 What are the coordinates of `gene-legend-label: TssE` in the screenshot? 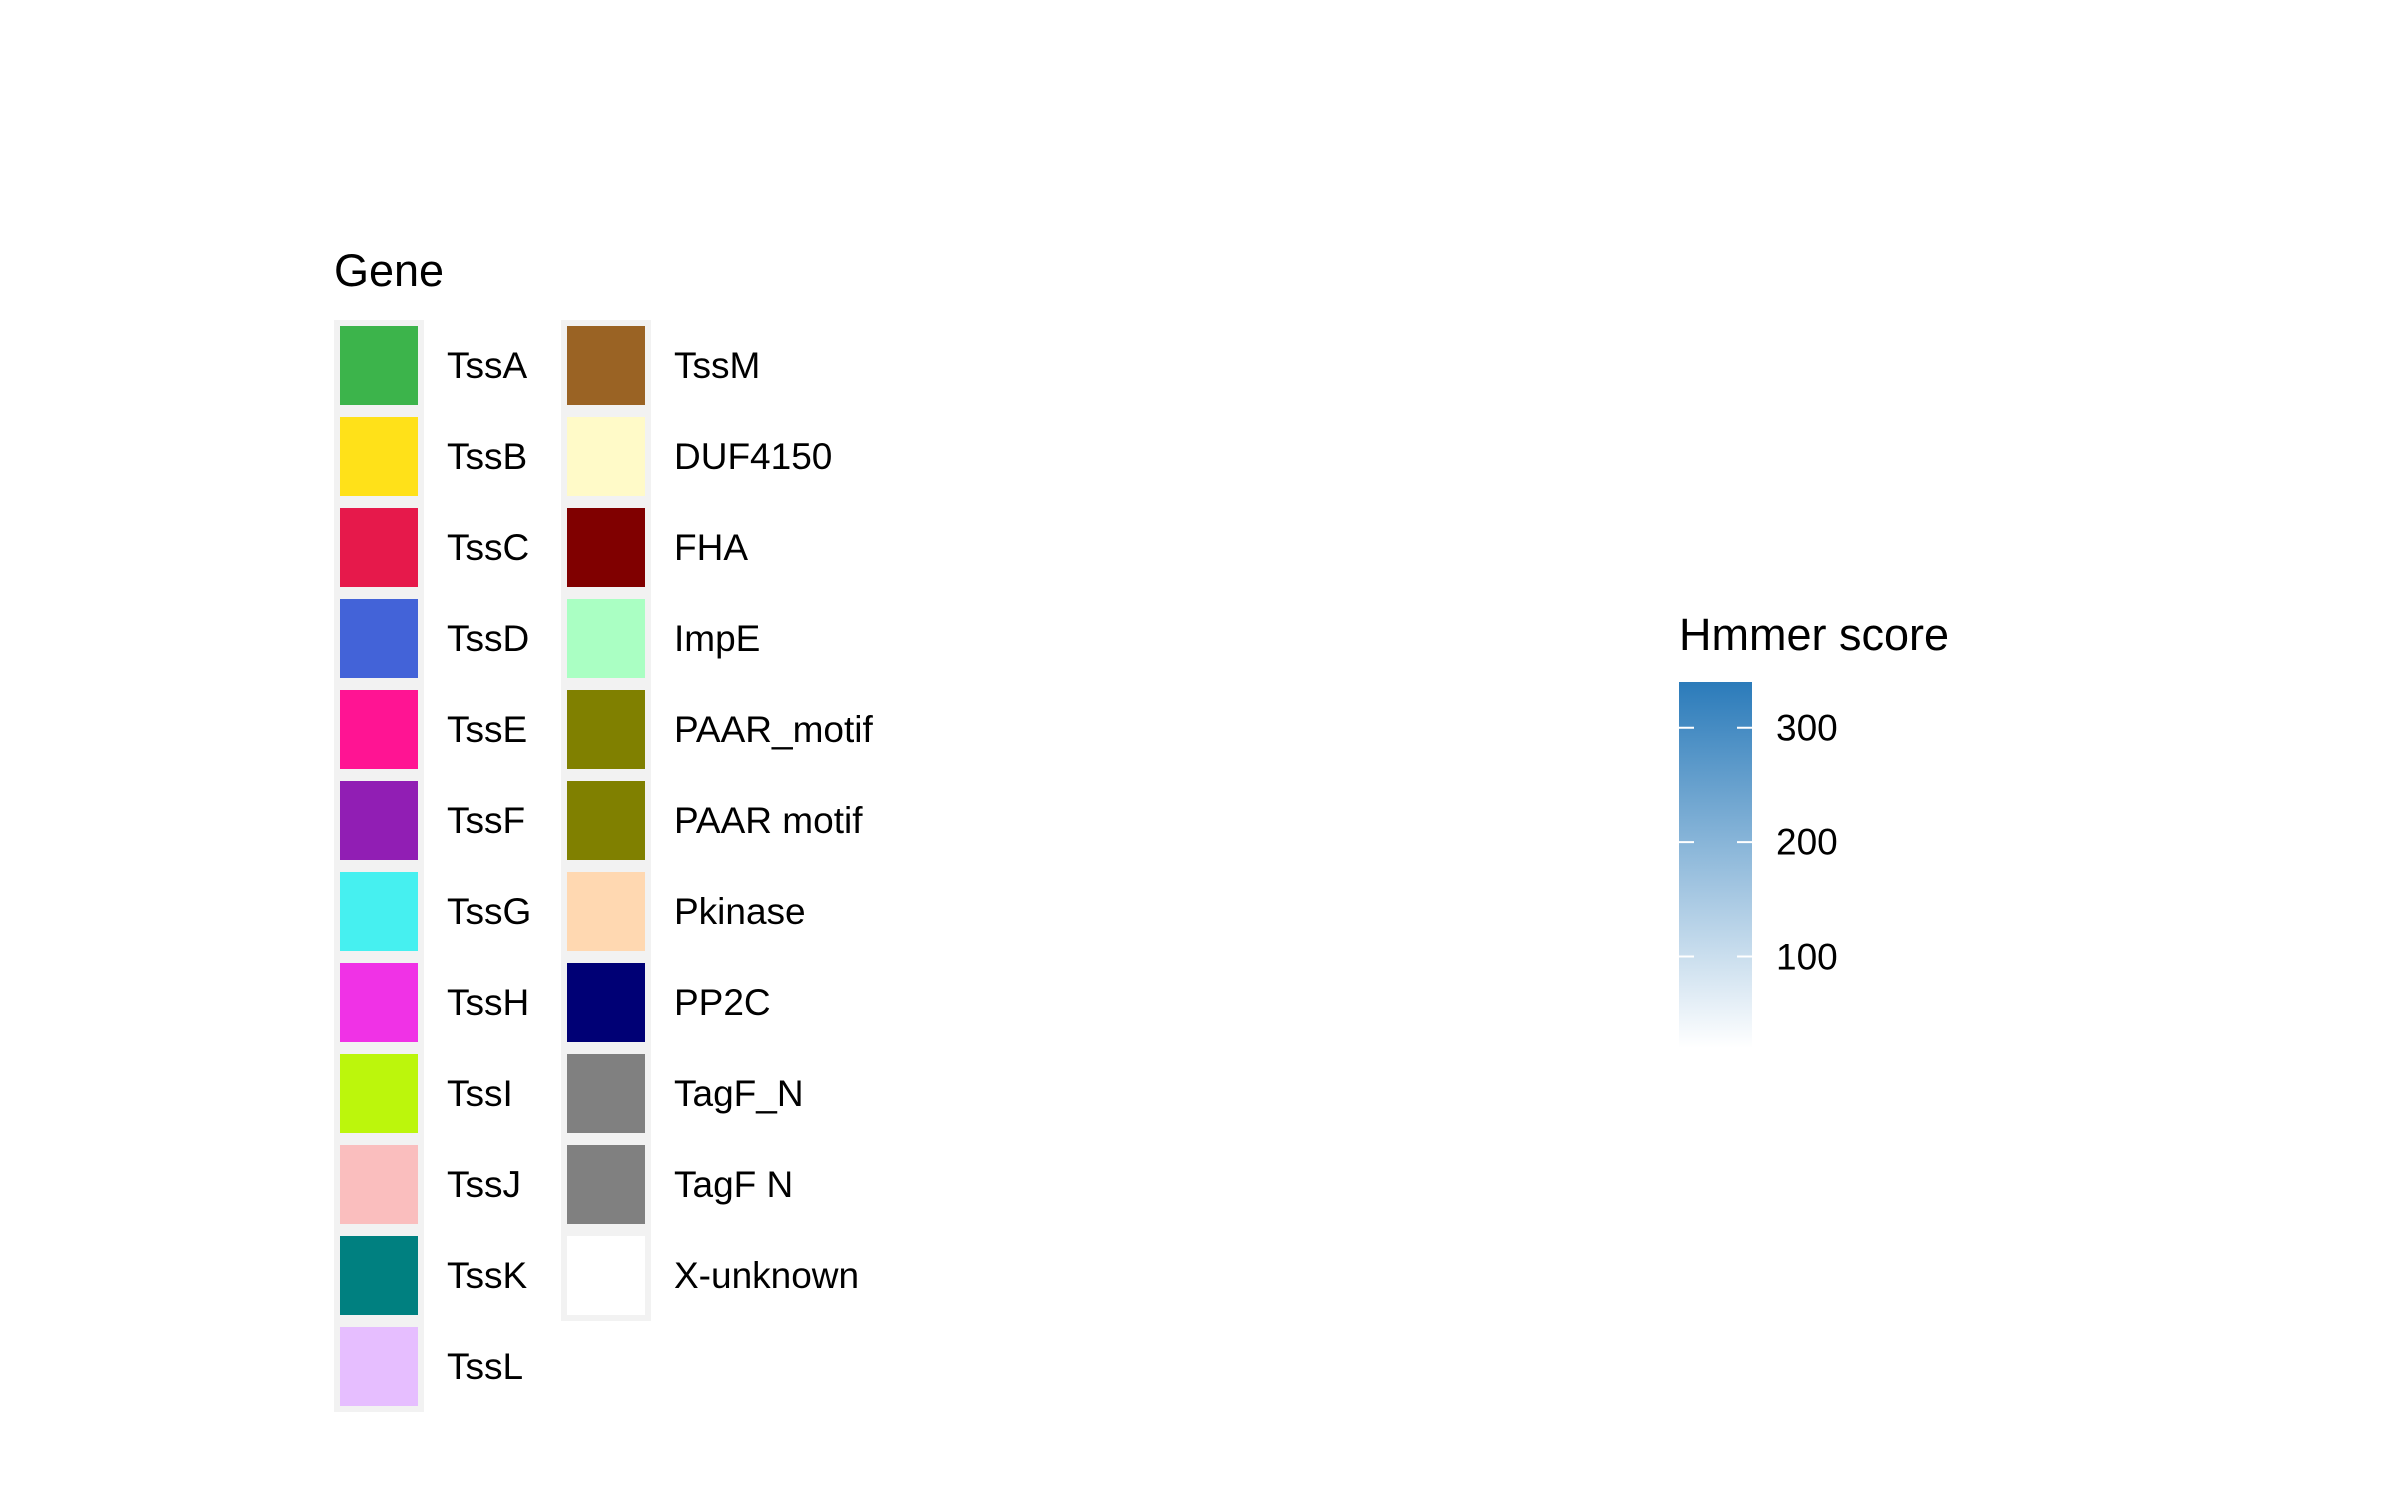 It's located at (487, 729).